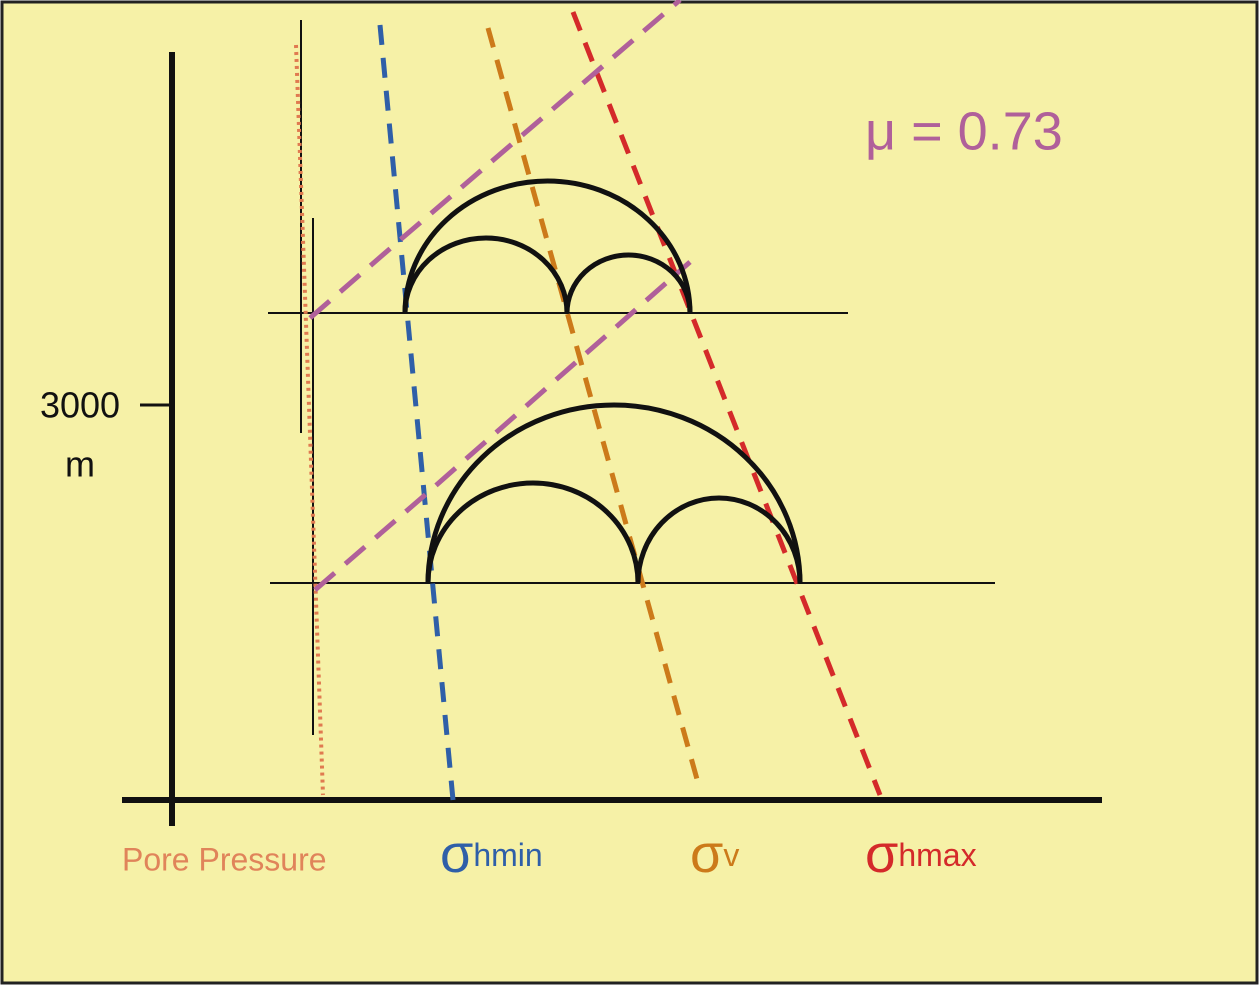 This screenshot has height=985, width=1259. I want to click on subscript: hmax, so click(937, 855).